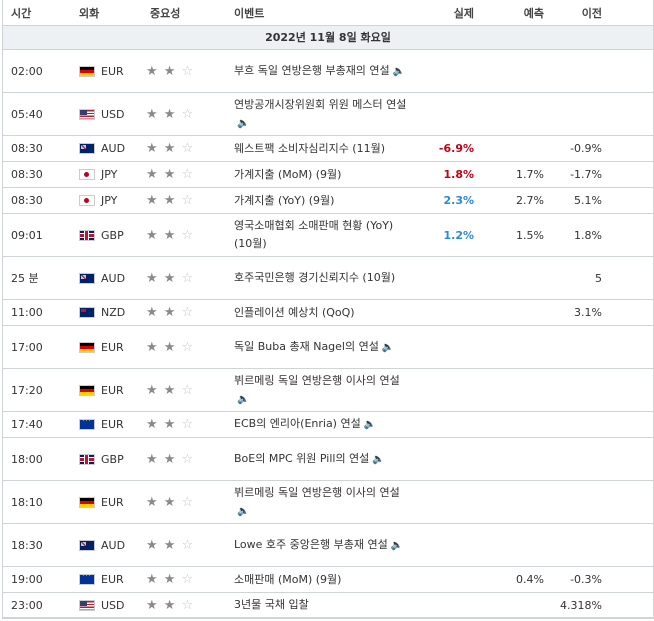  I want to click on event-row: 25 분 AUD ★ ★ ☆ 호주국민은행 경기신뢰지수 (10월) 5, so click(328, 278).